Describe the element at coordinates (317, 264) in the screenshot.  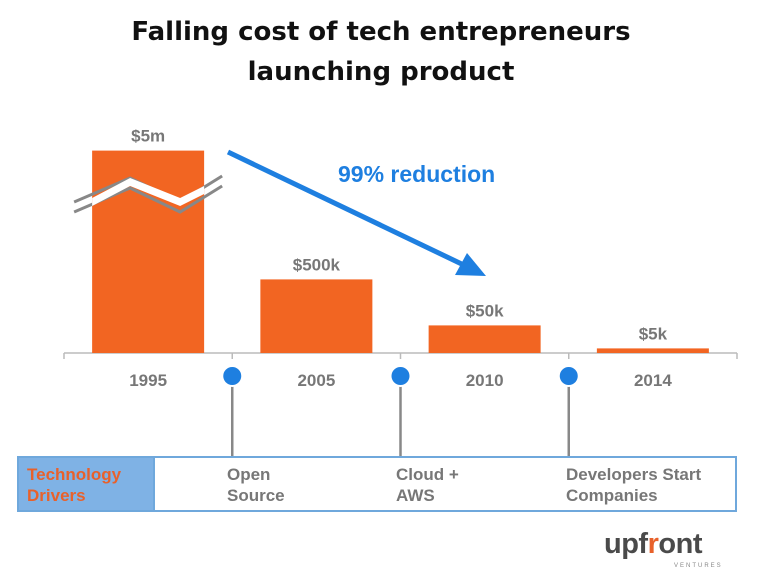
I see `data-label-2005: $500k` at that location.